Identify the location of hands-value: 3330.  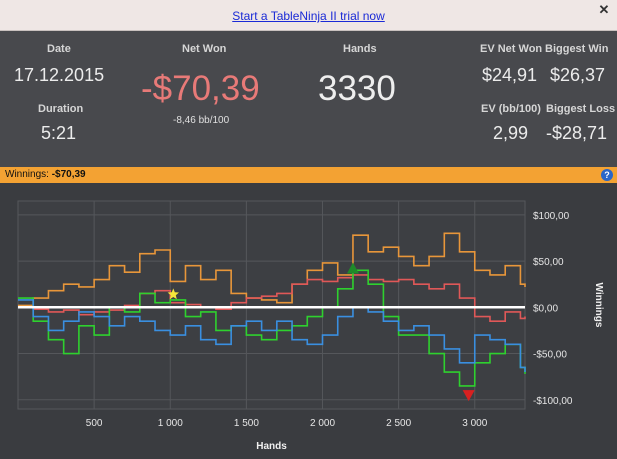
(357, 88).